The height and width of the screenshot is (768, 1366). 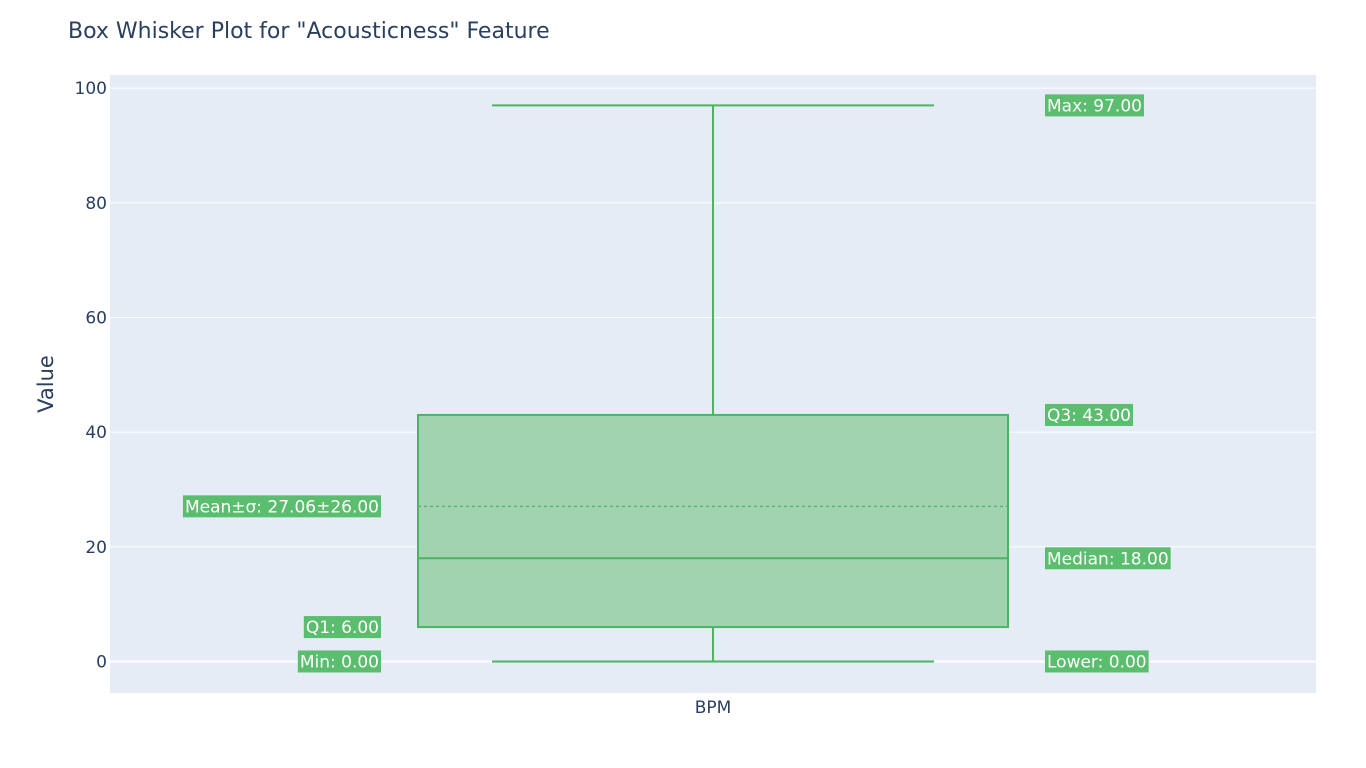 I want to click on annotation-q3: Q3: 43.00, so click(x=1089, y=414).